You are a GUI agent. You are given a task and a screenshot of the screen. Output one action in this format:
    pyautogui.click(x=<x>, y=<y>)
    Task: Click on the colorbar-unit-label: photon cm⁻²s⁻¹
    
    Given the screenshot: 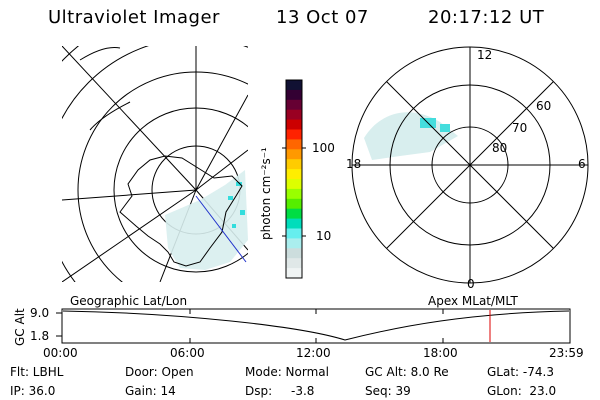 What is the action you would take?
    pyautogui.click(x=266, y=193)
    